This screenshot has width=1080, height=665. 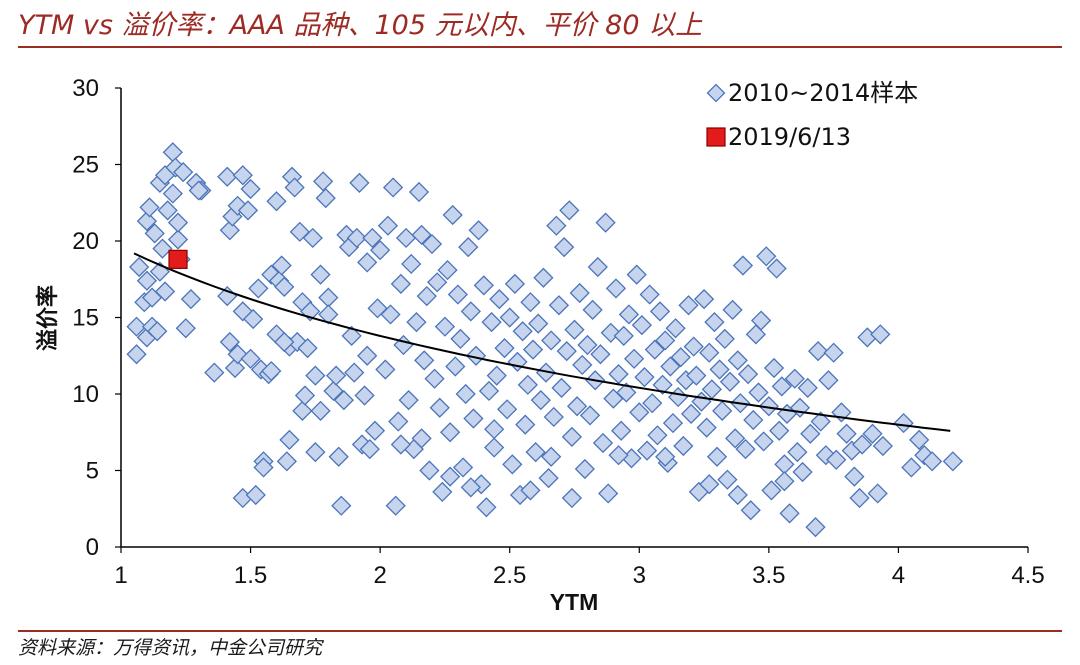 I want to click on x-tick-label: 3.5, so click(x=768, y=575).